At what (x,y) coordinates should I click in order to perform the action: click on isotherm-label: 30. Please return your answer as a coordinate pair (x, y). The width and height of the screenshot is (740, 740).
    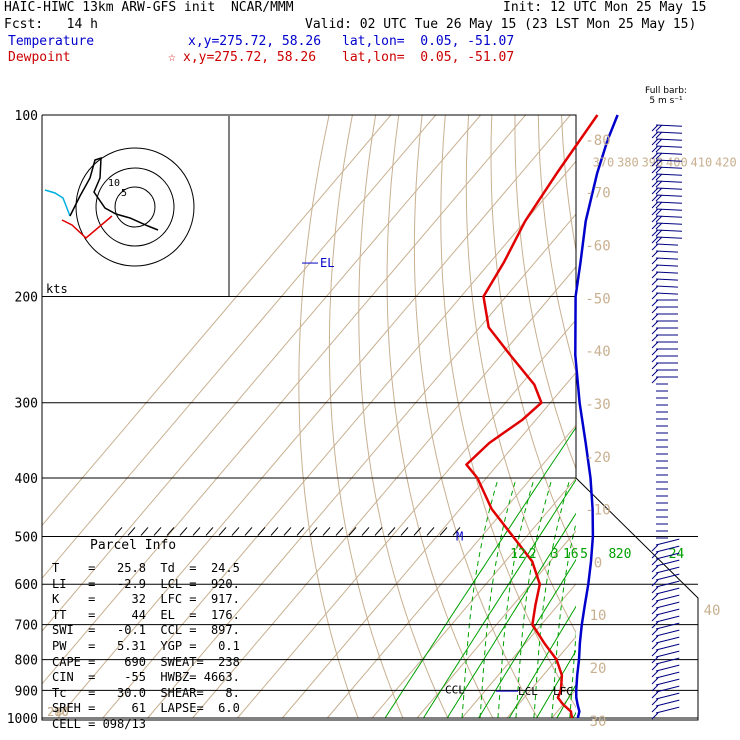
    Looking at the image, I should click on (598, 722).